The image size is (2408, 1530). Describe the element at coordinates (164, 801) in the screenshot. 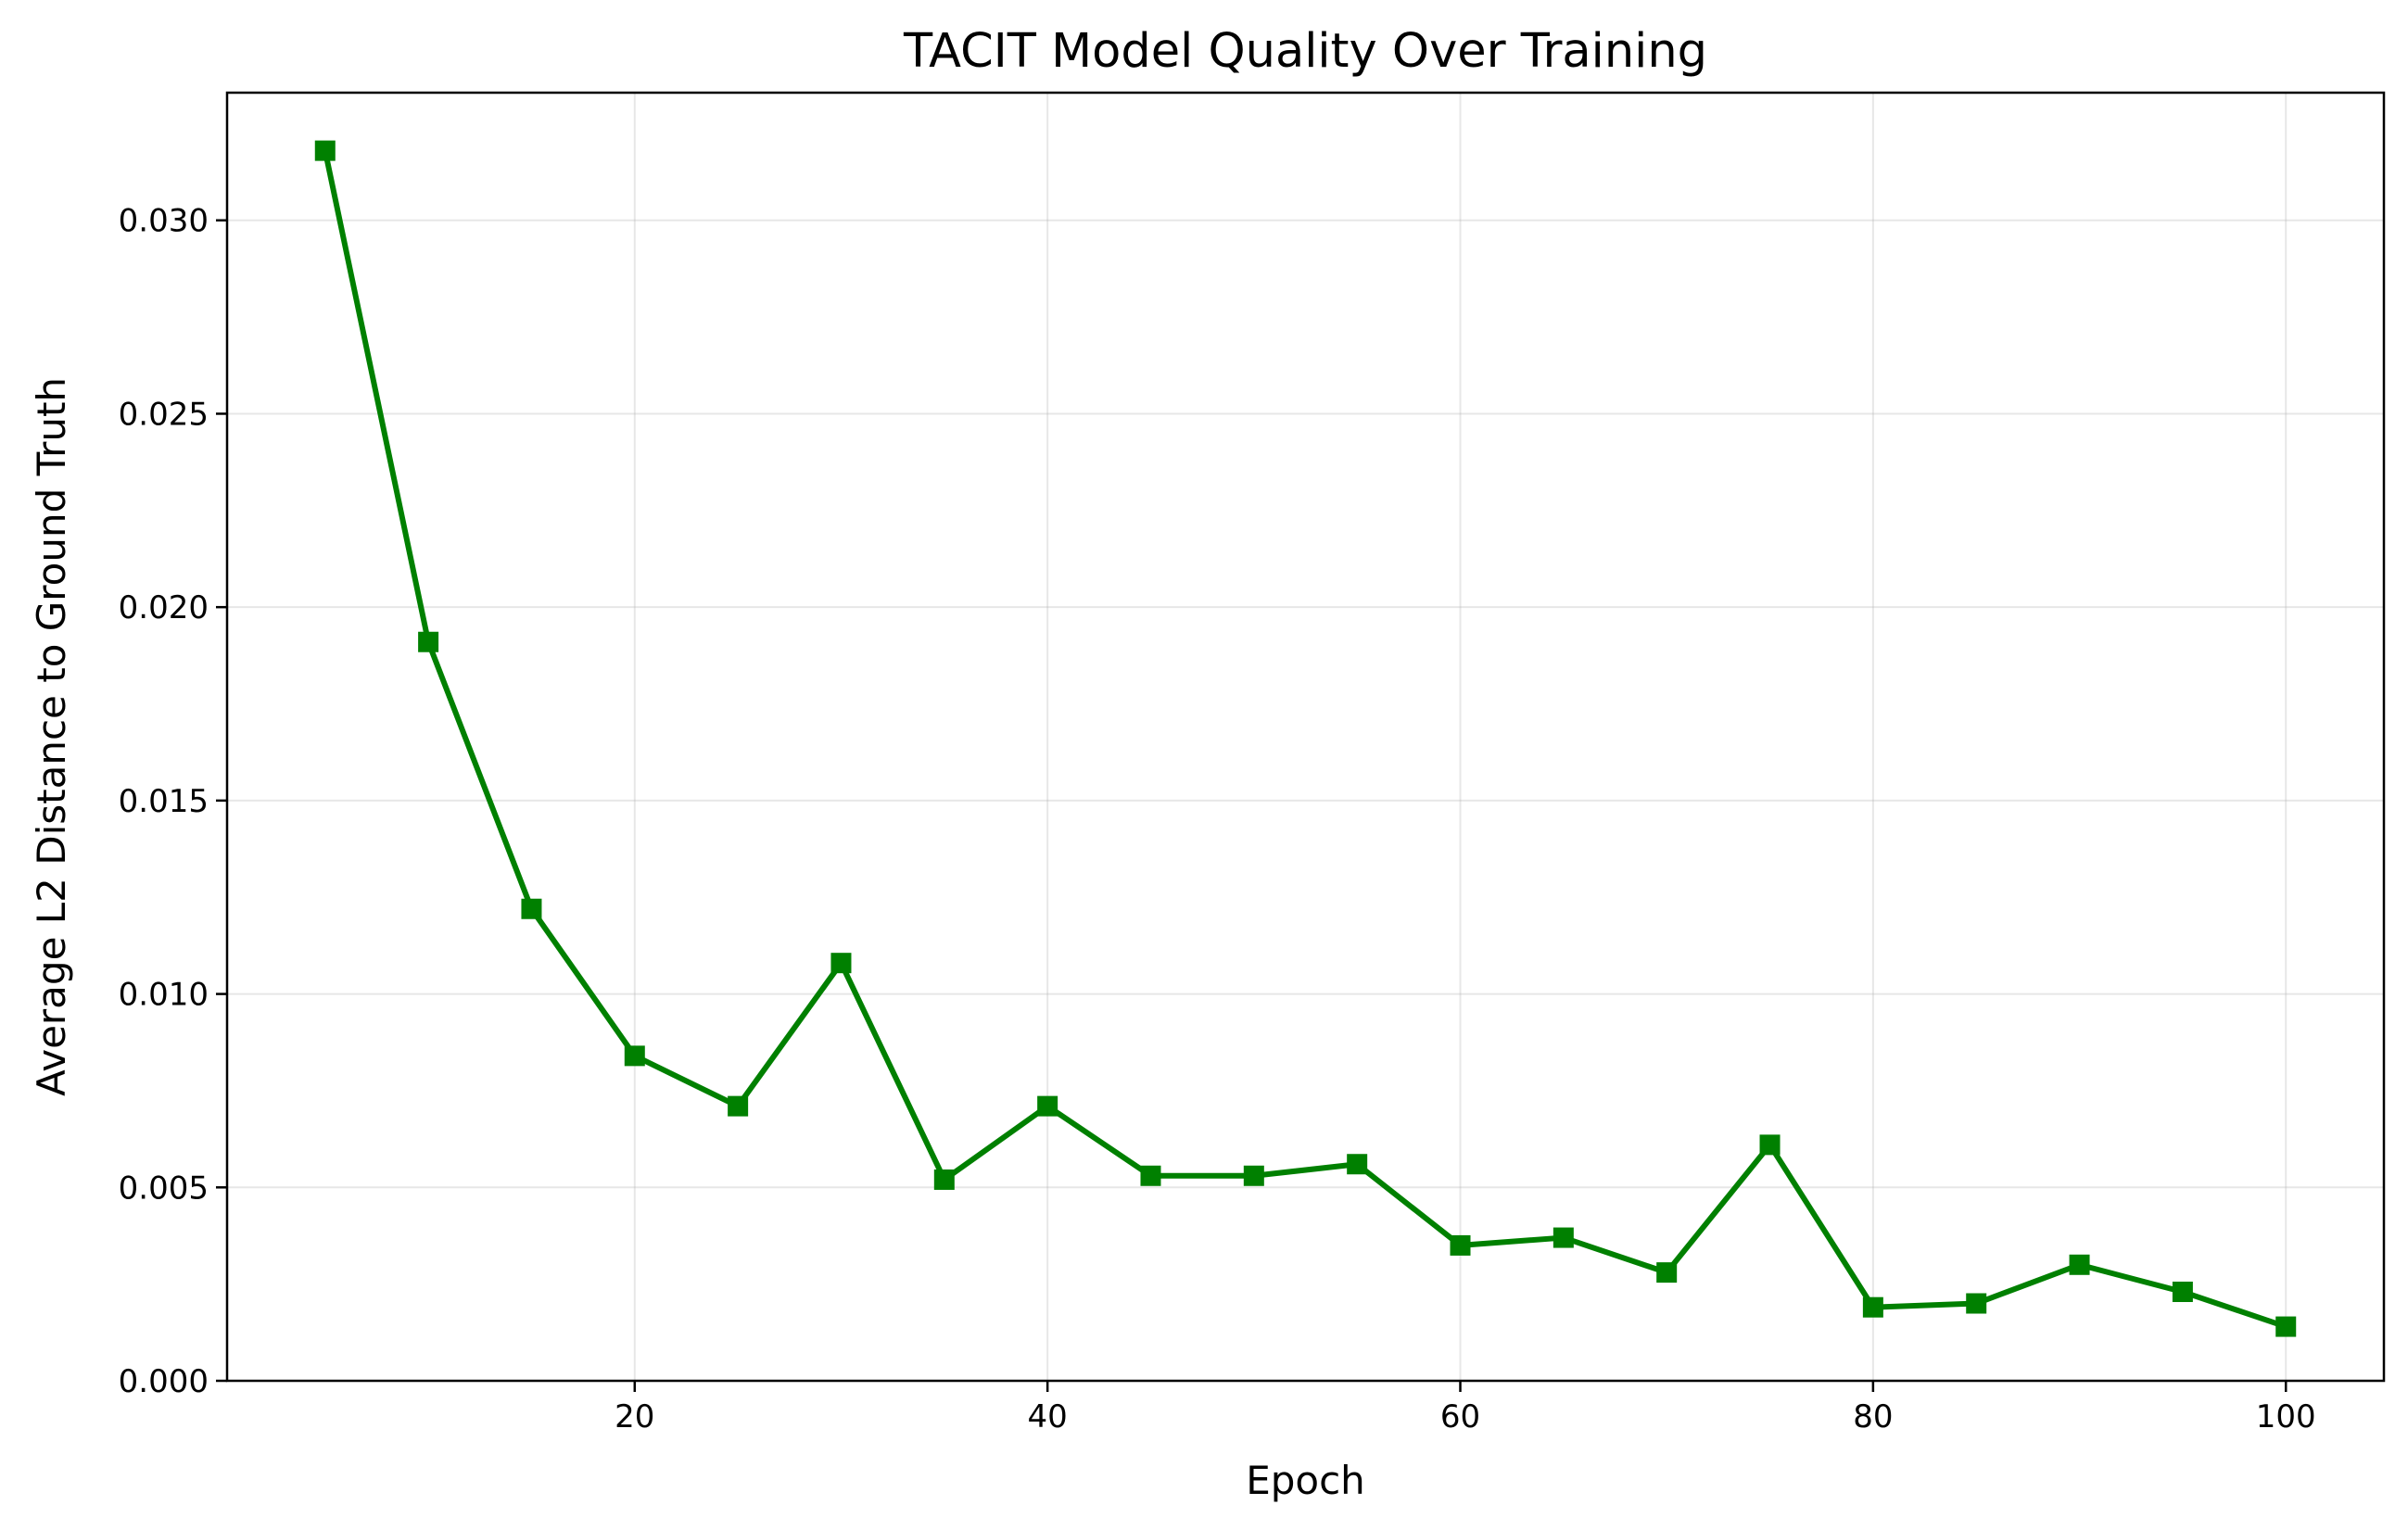

I see `y-tick-label: 0.015` at that location.